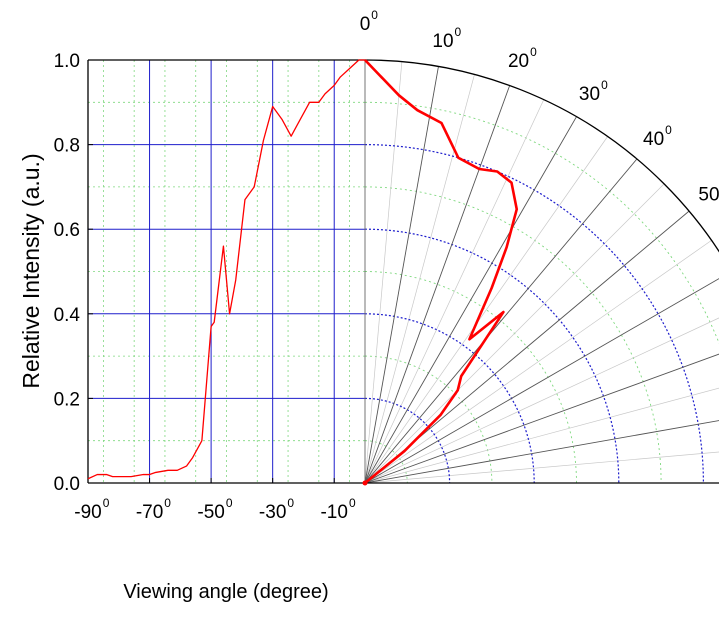  What do you see at coordinates (708, 194) in the screenshot?
I see `polar-angle-label: 50` at bounding box center [708, 194].